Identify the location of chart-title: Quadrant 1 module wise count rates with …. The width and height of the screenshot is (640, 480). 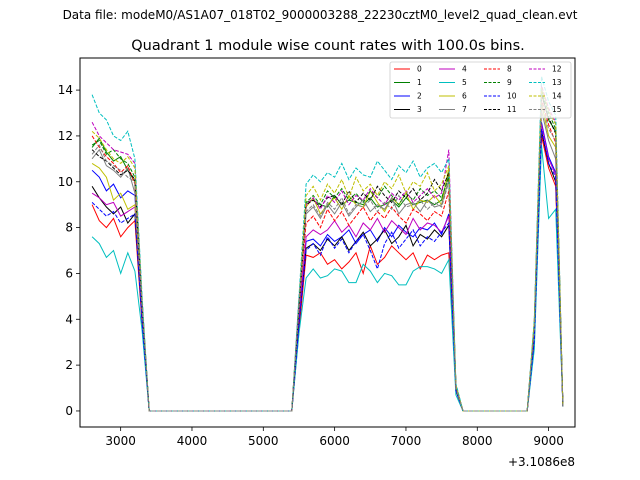
(328, 46).